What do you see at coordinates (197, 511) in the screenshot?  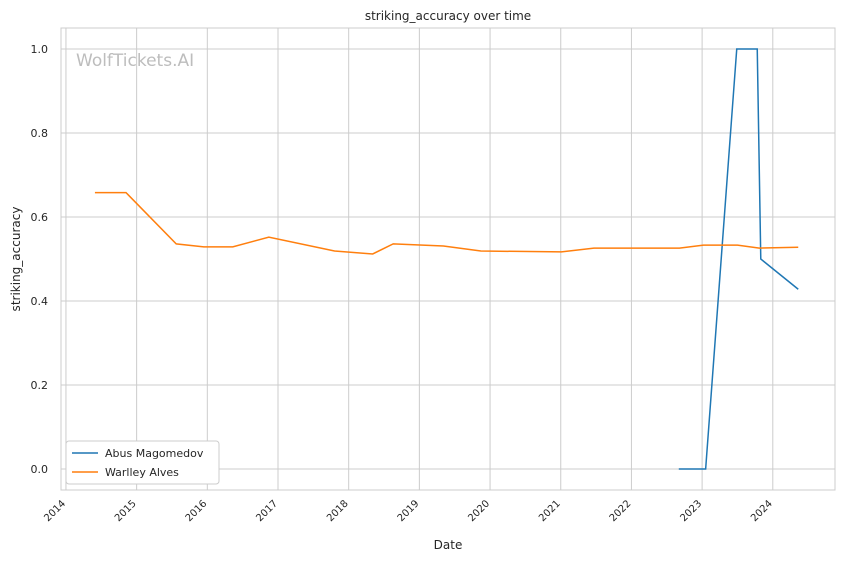 I see `x-tick-label: 2016` at bounding box center [197, 511].